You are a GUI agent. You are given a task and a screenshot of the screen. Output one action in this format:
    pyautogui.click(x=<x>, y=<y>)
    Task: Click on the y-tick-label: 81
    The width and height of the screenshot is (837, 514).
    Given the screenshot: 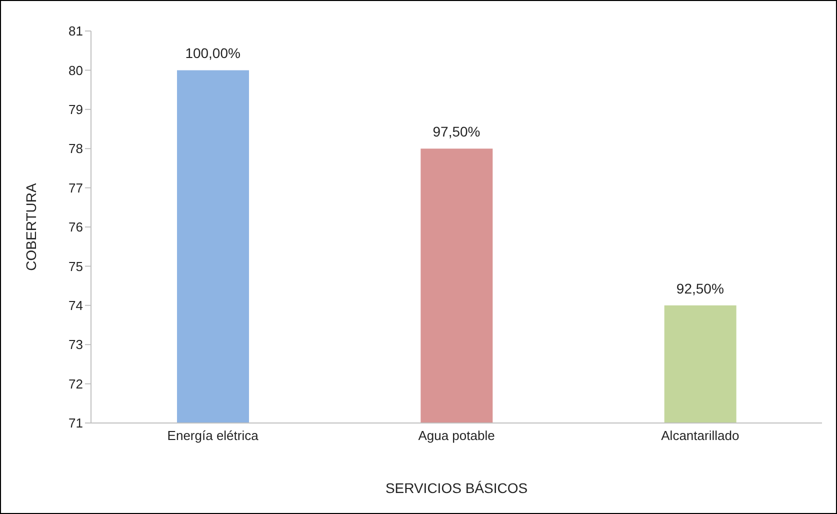 What is the action you would take?
    pyautogui.click(x=75, y=31)
    